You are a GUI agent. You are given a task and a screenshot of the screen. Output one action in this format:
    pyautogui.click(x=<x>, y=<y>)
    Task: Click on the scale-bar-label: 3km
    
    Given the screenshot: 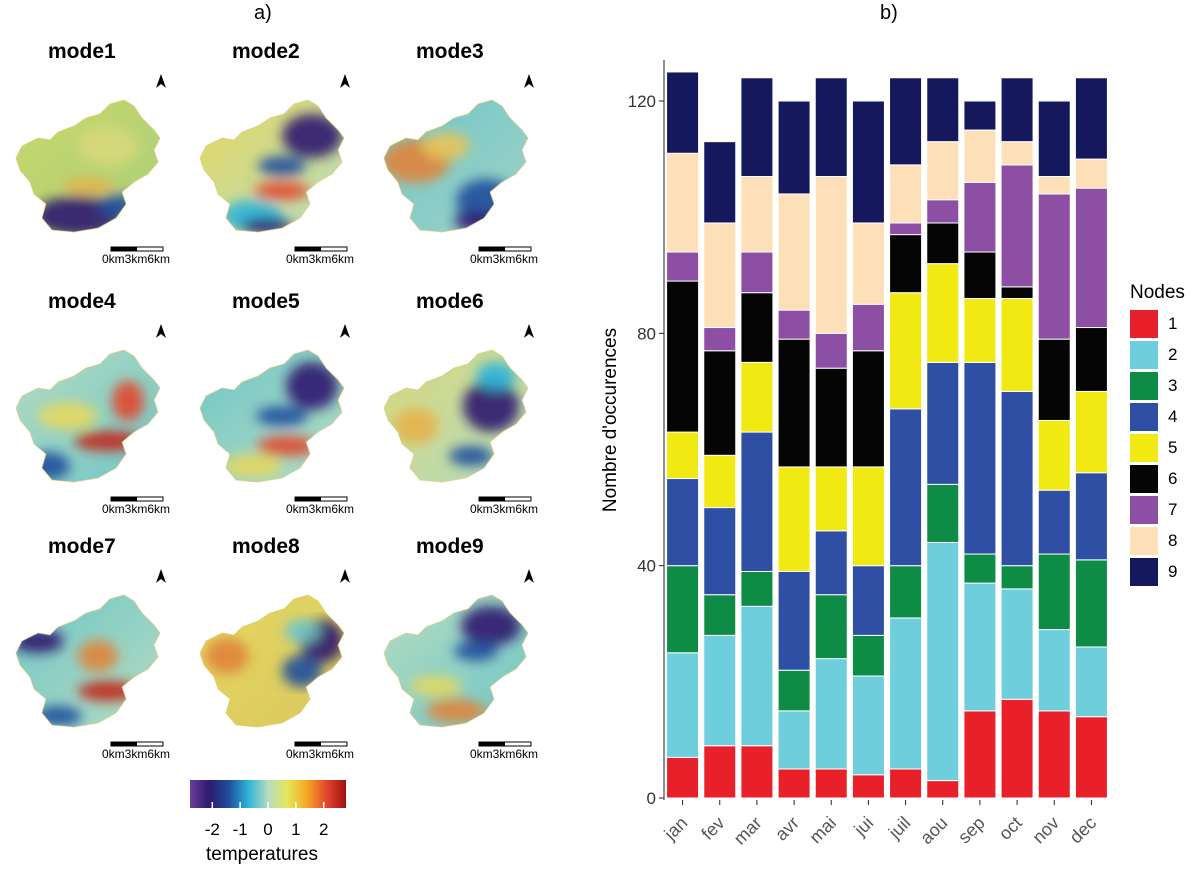 What is the action you would take?
    pyautogui.click(x=320, y=754)
    